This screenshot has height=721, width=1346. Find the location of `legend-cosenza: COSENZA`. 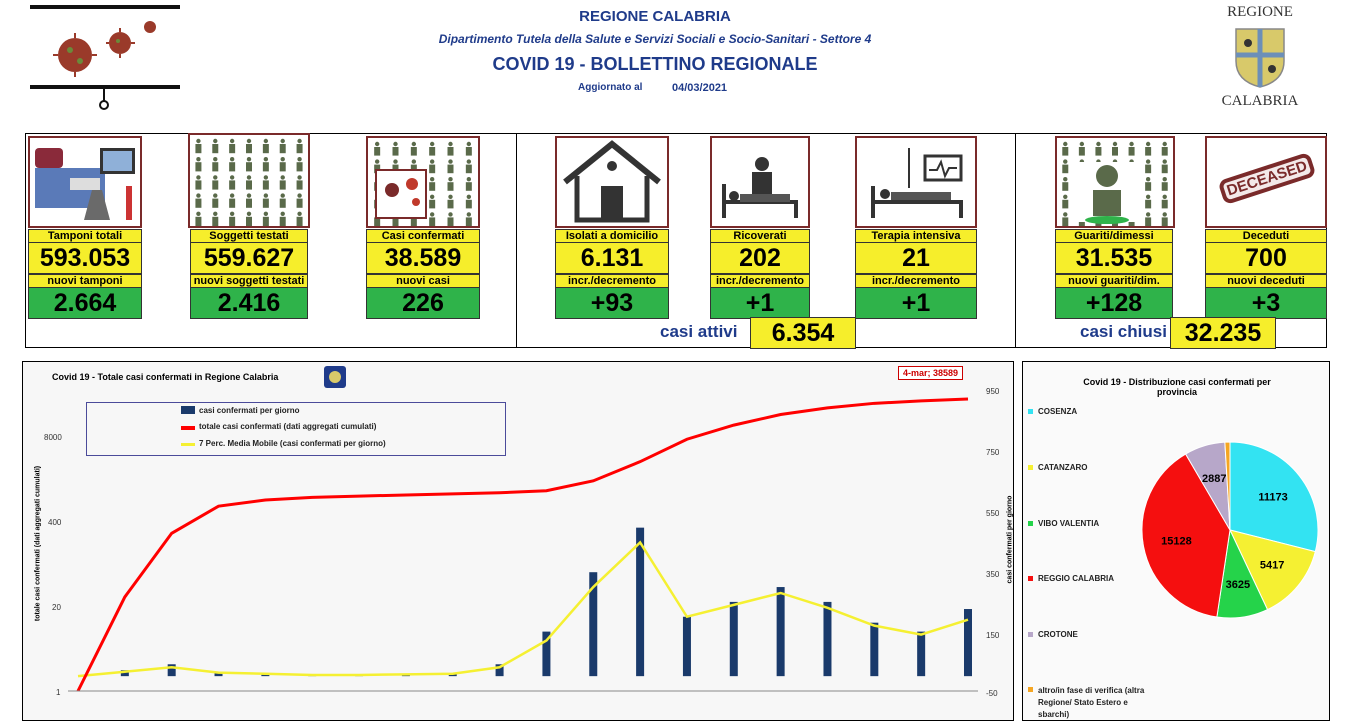

legend-cosenza: COSENZA is located at coordinates (1058, 411).